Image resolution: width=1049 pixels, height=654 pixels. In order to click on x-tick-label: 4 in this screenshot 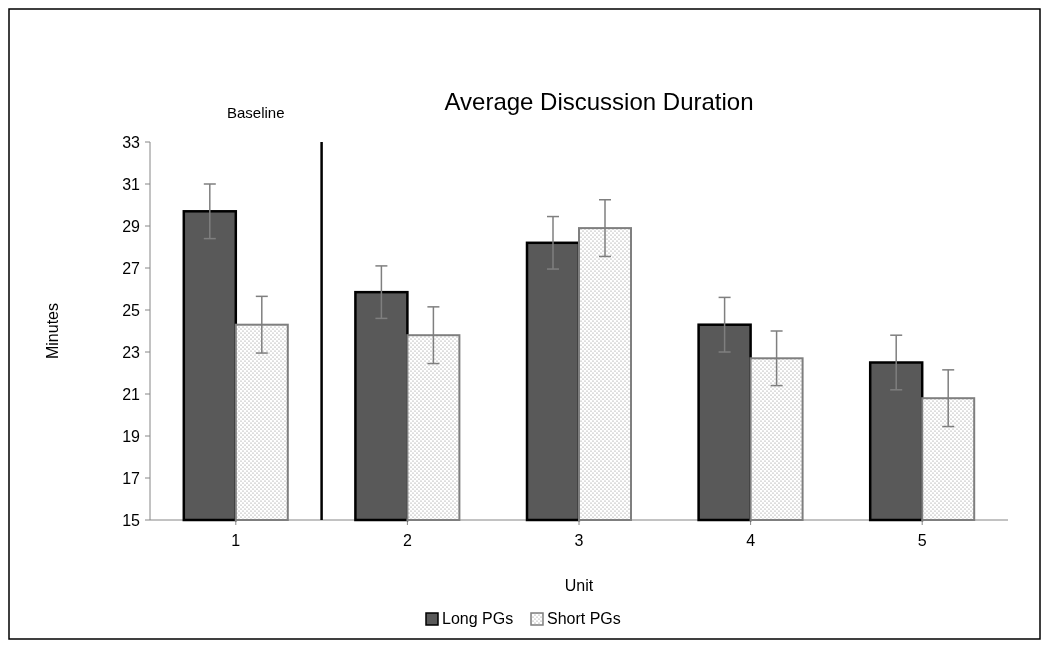, I will do `click(751, 540)`.